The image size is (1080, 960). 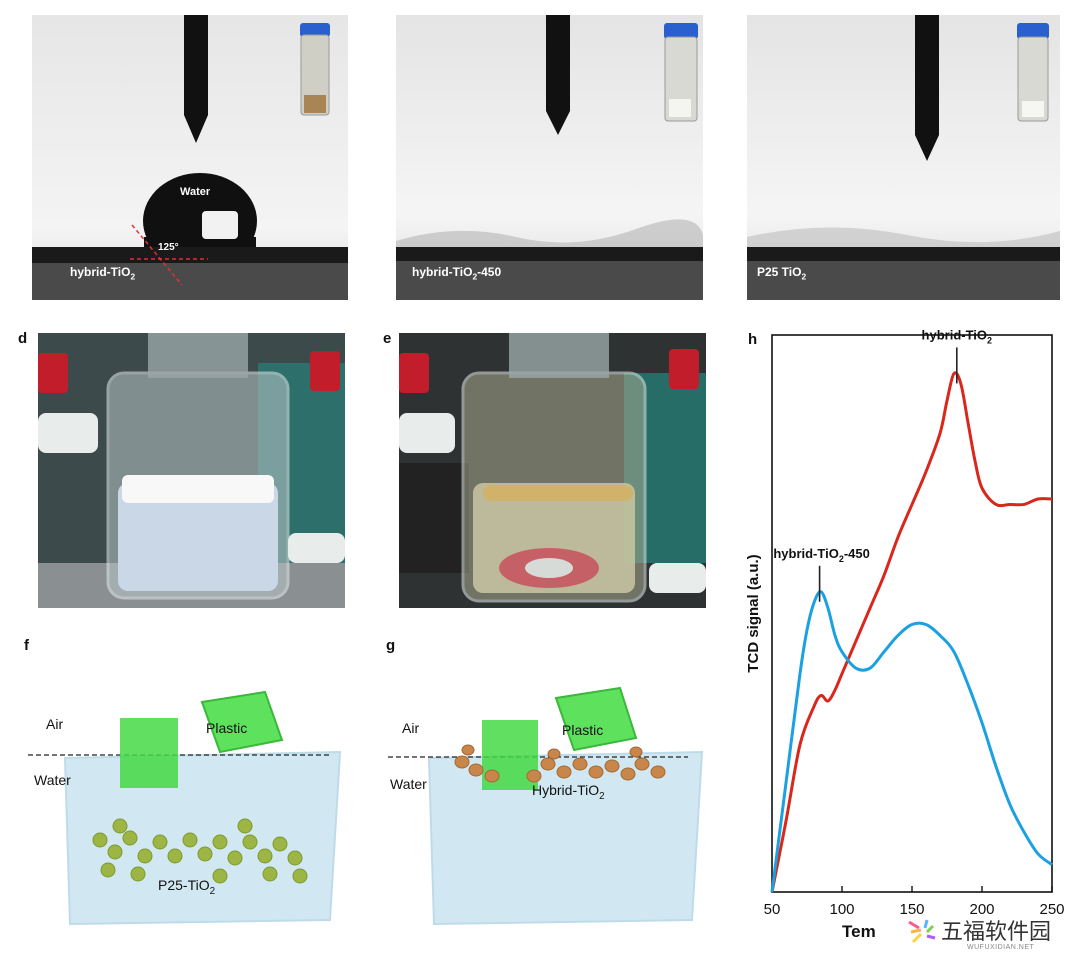 I want to click on water-label-f: Water, so click(x=52, y=780).